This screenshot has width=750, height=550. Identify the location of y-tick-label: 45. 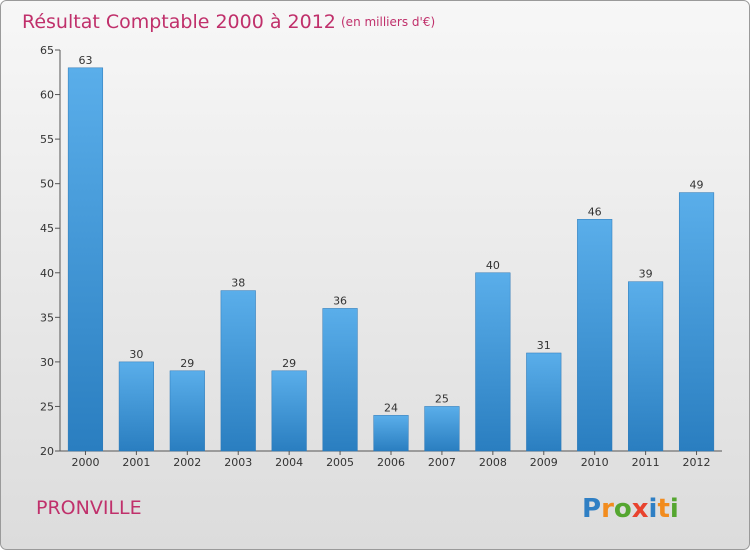
(47, 228).